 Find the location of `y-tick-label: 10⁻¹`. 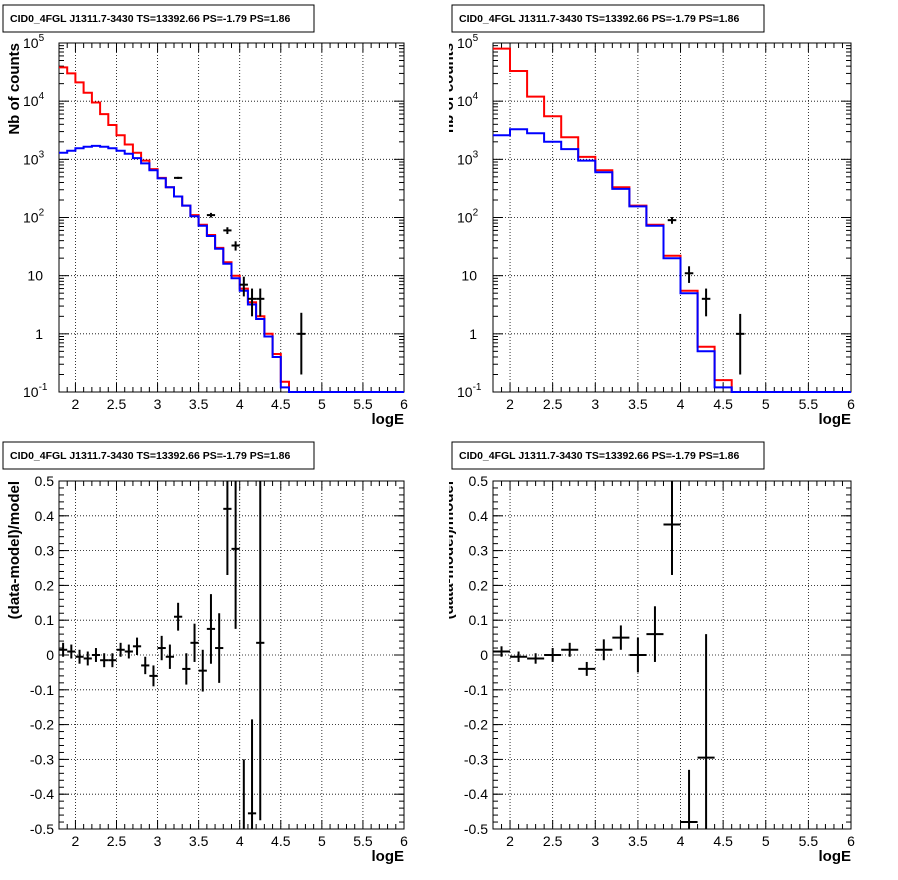

y-tick-label: 10⁻¹ is located at coordinates (35, 391).